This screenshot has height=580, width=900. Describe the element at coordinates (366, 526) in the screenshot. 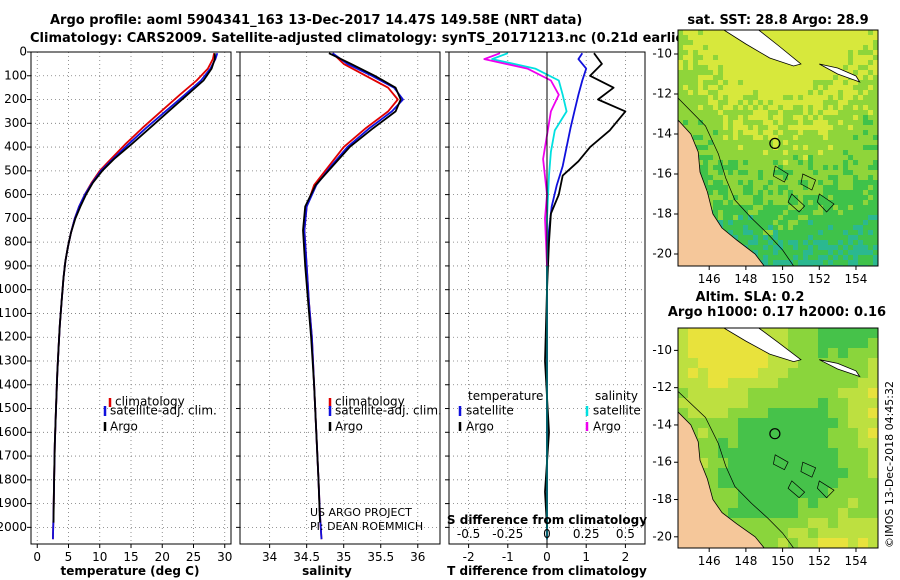

I see `credit-pi: PI: DEAN ROEMMICH` at that location.